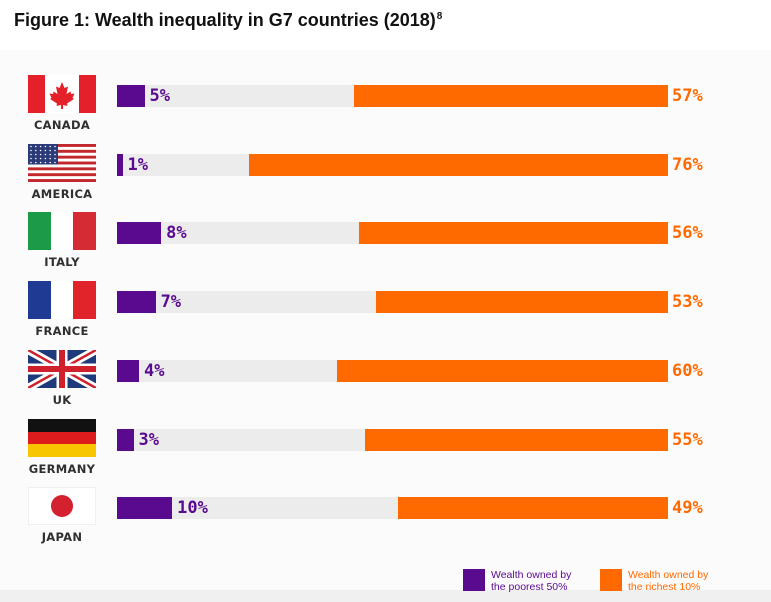 This screenshot has width=771, height=602. Describe the element at coordinates (62, 94) in the screenshot. I see `canada-flag-icon` at that location.